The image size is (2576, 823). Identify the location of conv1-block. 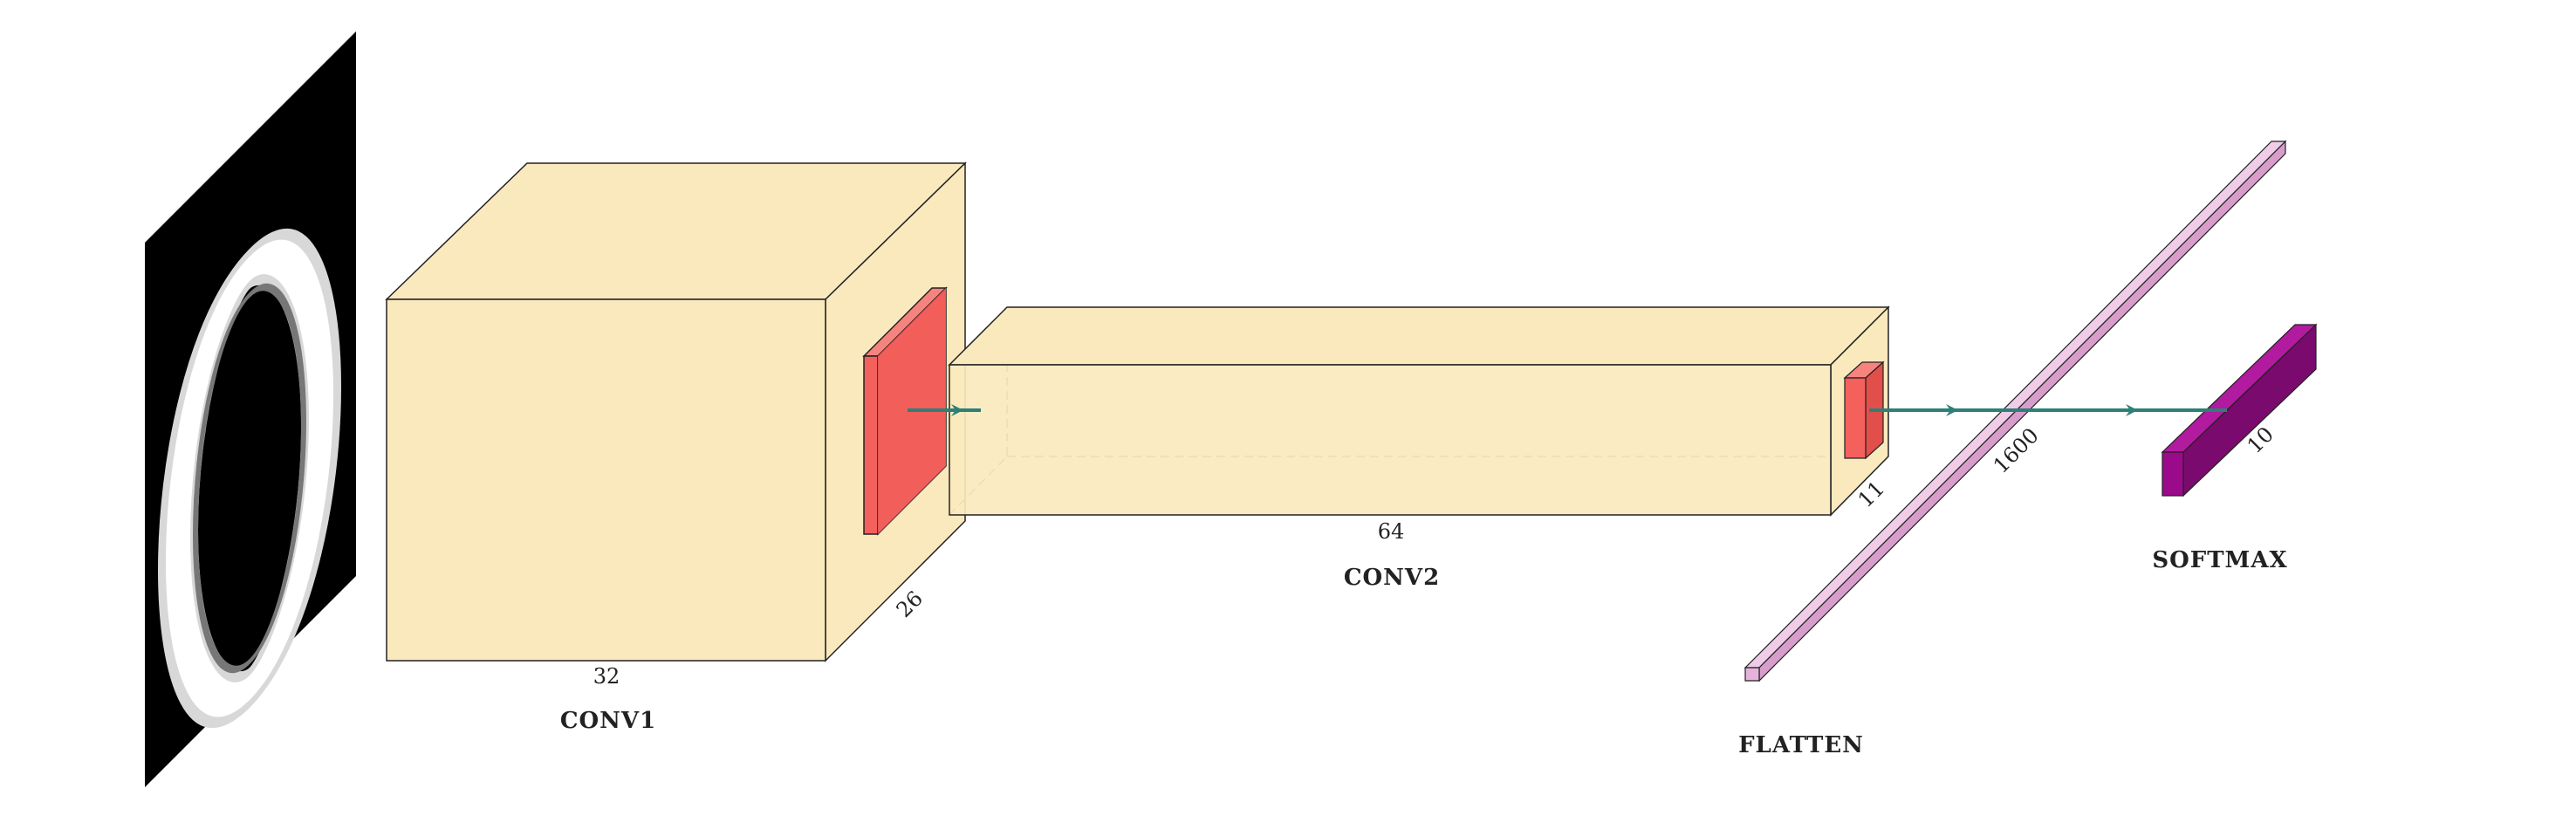
(676, 412).